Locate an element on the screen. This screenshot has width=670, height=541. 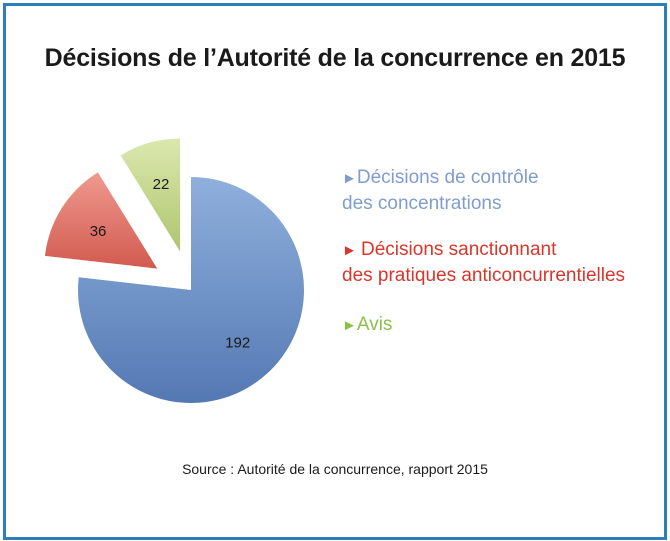
pie-slice-avis is located at coordinates (150, 195).